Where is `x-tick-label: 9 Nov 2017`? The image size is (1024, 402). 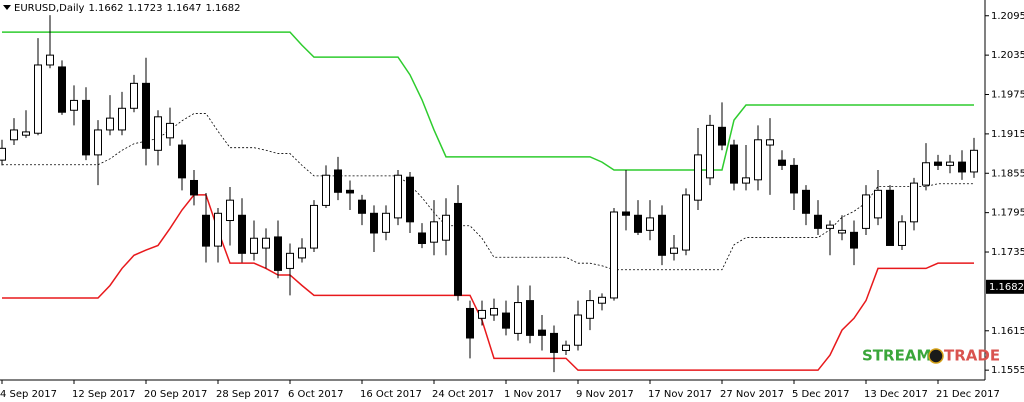 x-tick-label: 9 Nov 2017 is located at coordinates (605, 394).